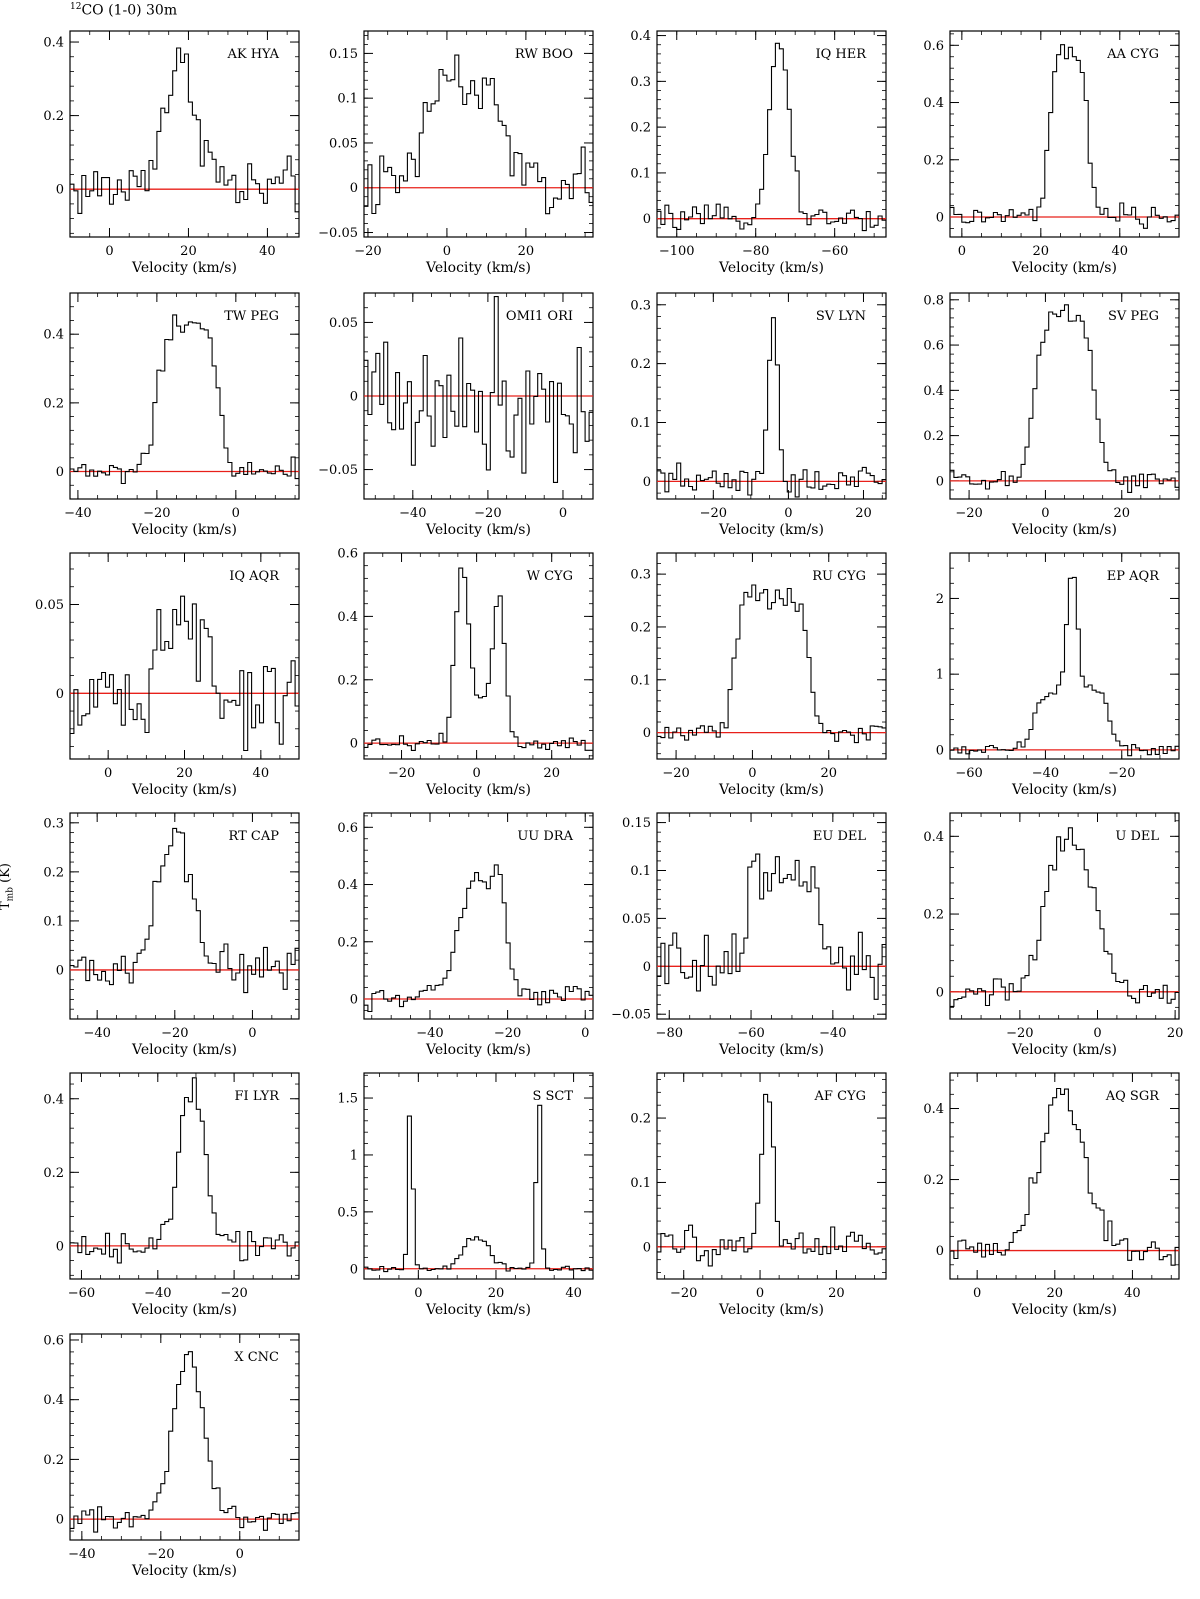 The width and height of the screenshot is (1200, 1599). What do you see at coordinates (1132, 1096) in the screenshot?
I see `star-name-label: AQ SGR` at bounding box center [1132, 1096].